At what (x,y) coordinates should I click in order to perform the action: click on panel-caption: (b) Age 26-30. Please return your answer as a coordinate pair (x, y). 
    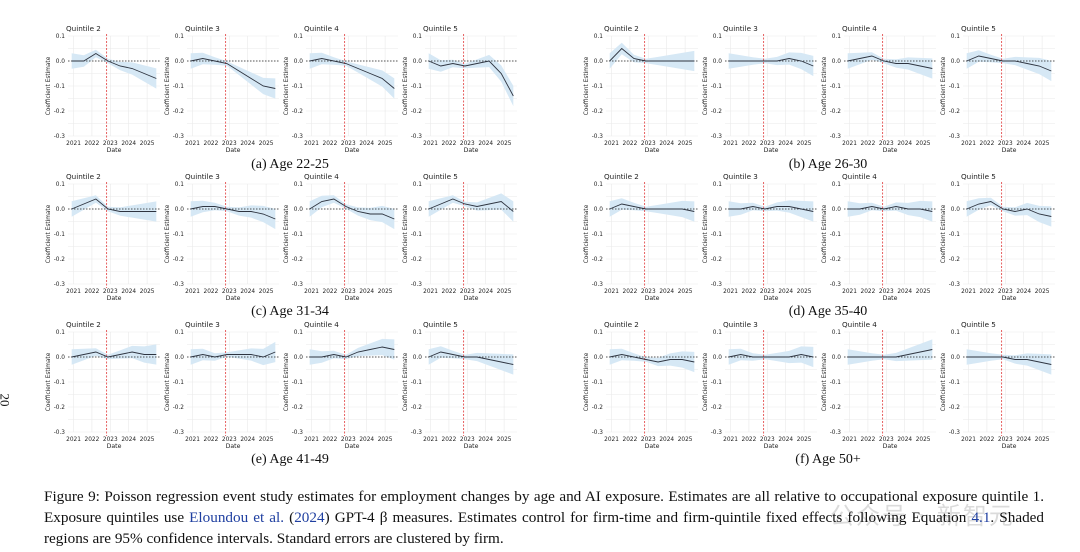
    Looking at the image, I should click on (828, 164).